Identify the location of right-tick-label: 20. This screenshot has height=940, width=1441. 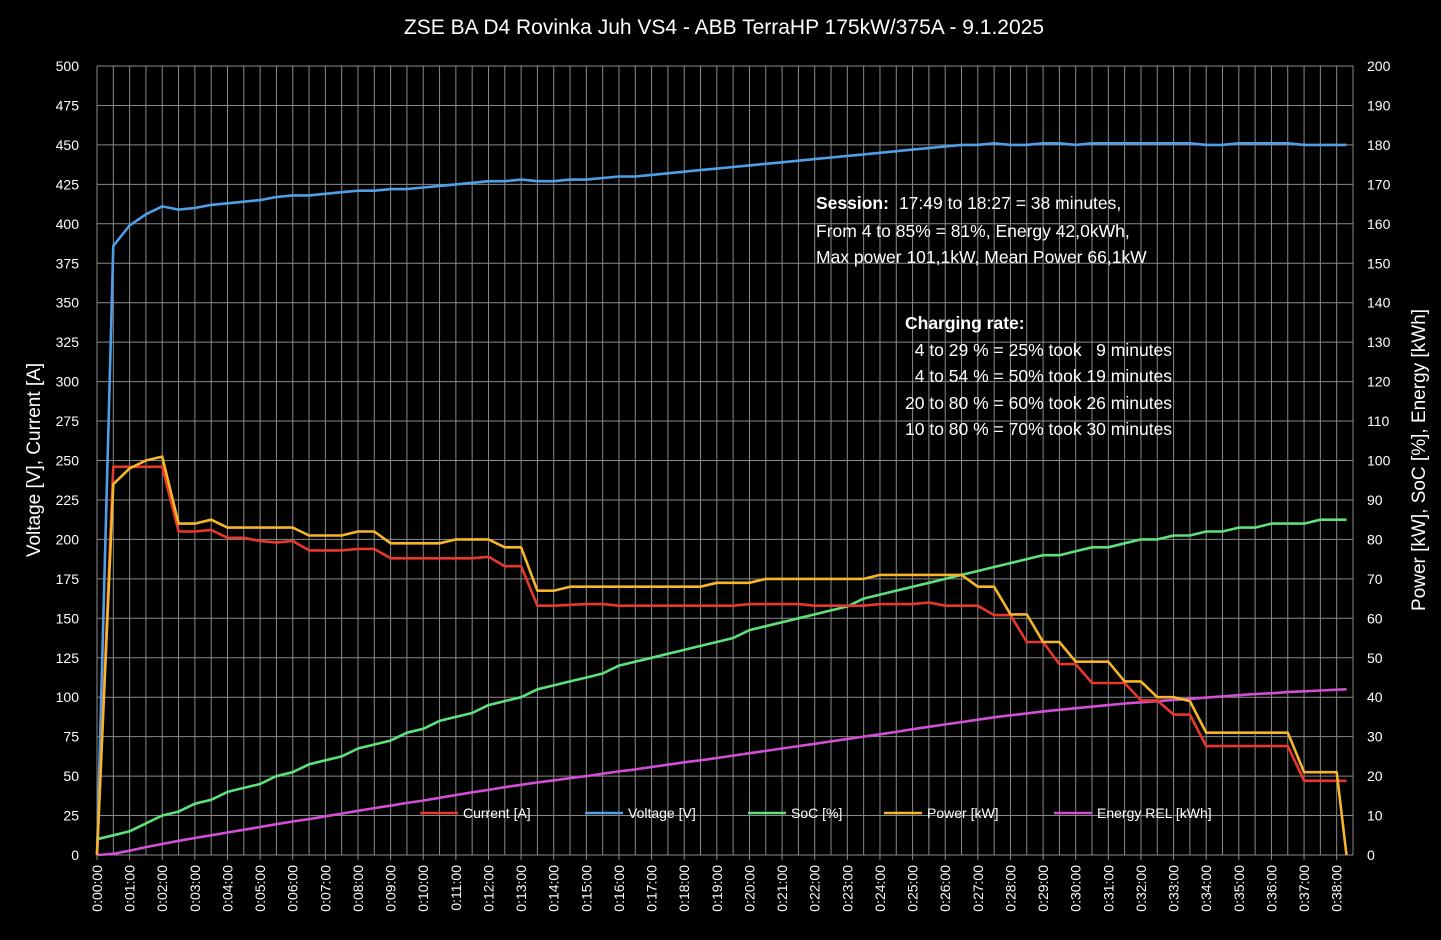
(1375, 776).